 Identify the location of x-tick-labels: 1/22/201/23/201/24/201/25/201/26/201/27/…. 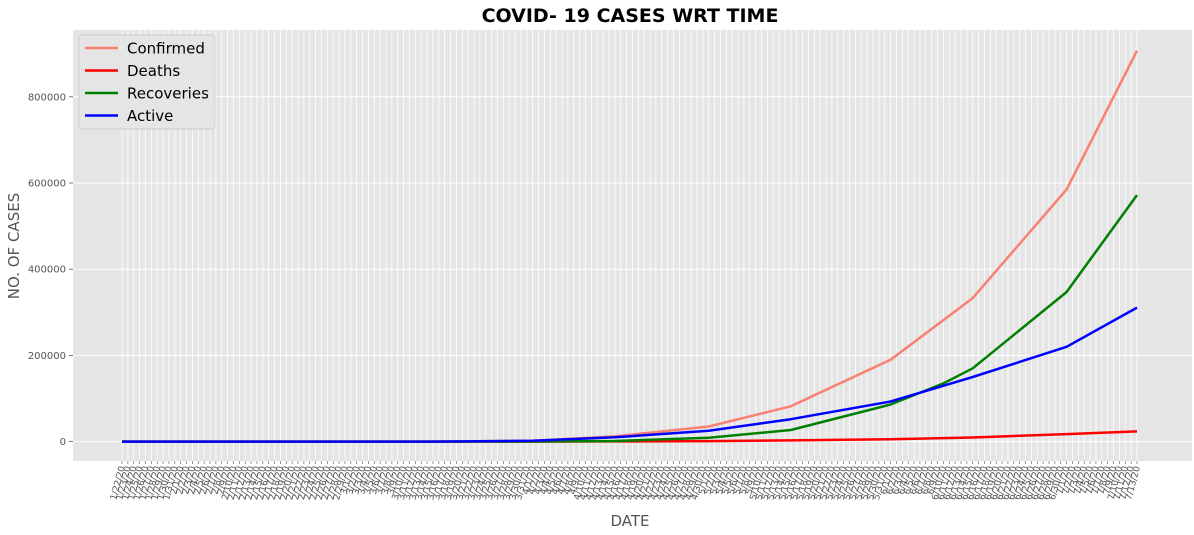
(626, 481).